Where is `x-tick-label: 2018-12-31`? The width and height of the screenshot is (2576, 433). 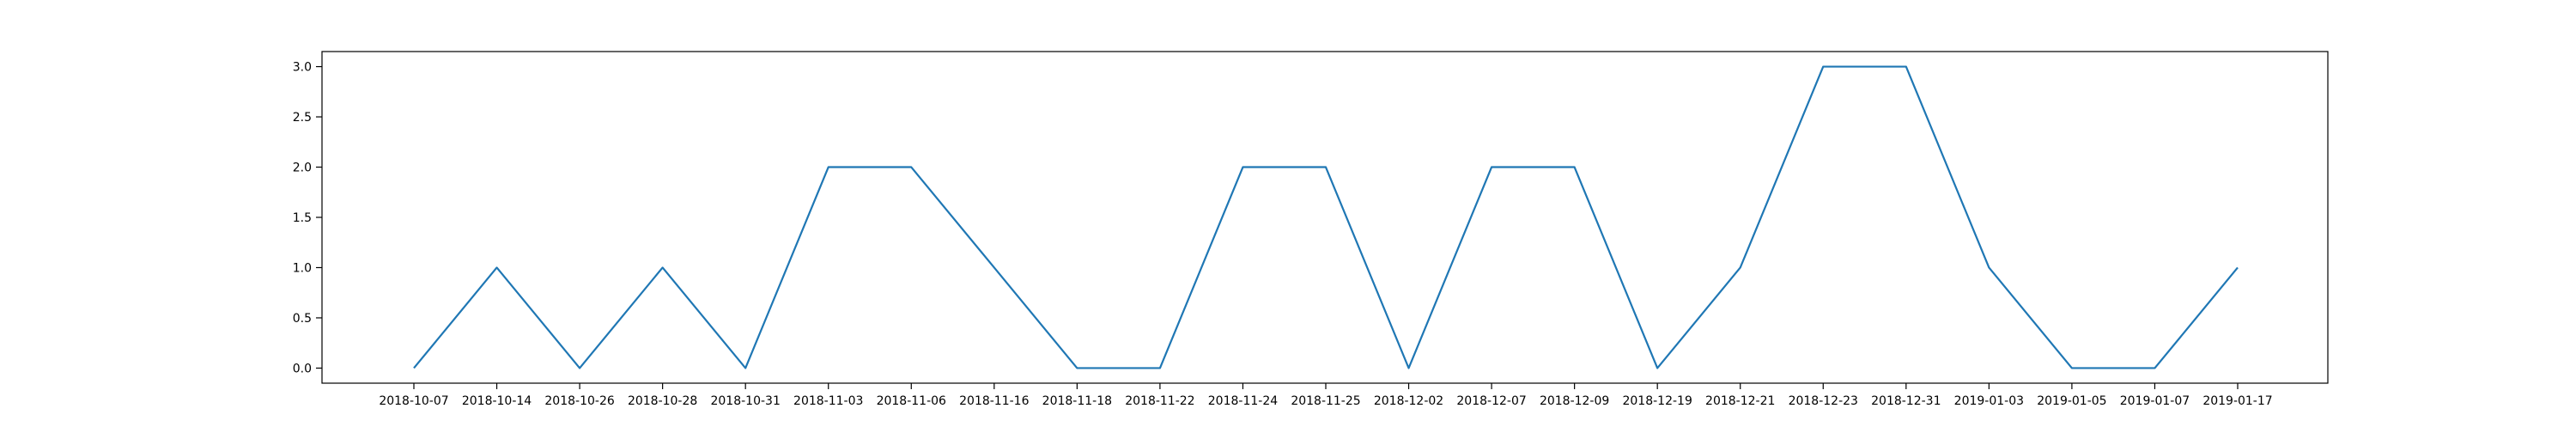 x-tick-label: 2018-12-31 is located at coordinates (1906, 401).